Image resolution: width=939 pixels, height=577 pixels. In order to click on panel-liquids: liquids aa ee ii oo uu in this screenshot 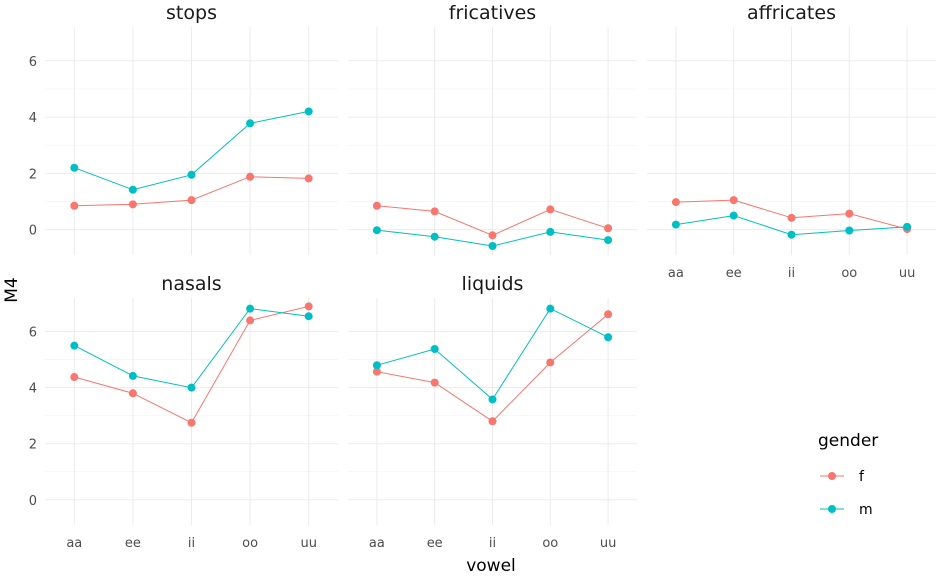, I will do `click(492, 412)`.